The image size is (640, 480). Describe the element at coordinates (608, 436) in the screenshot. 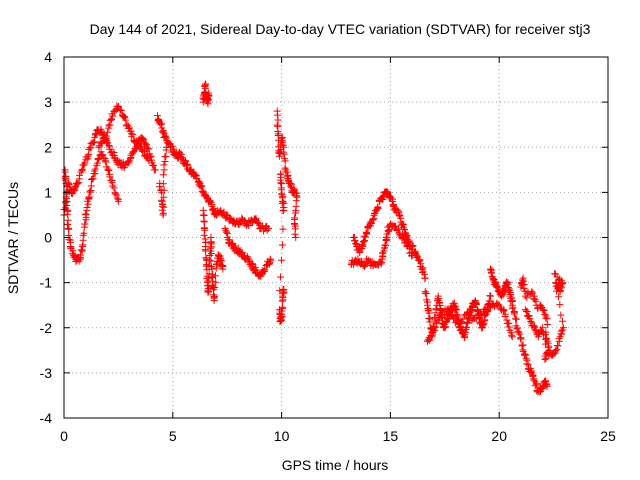

I see `x-tick-label: 25` at that location.